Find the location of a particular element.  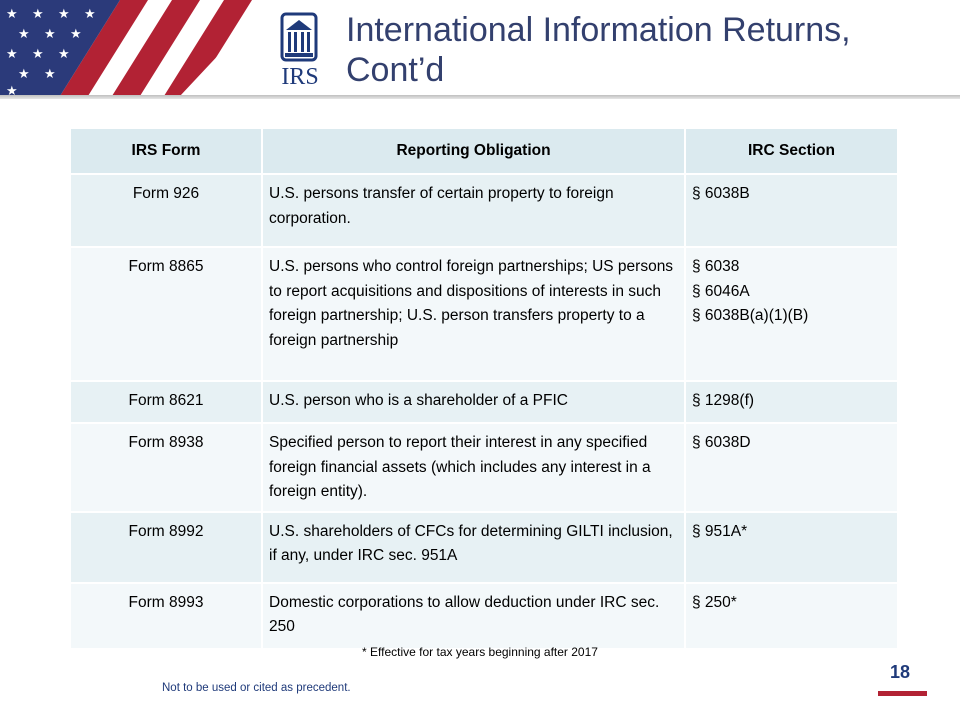

title-line-2: Cont’d is located at coordinates (395, 70).